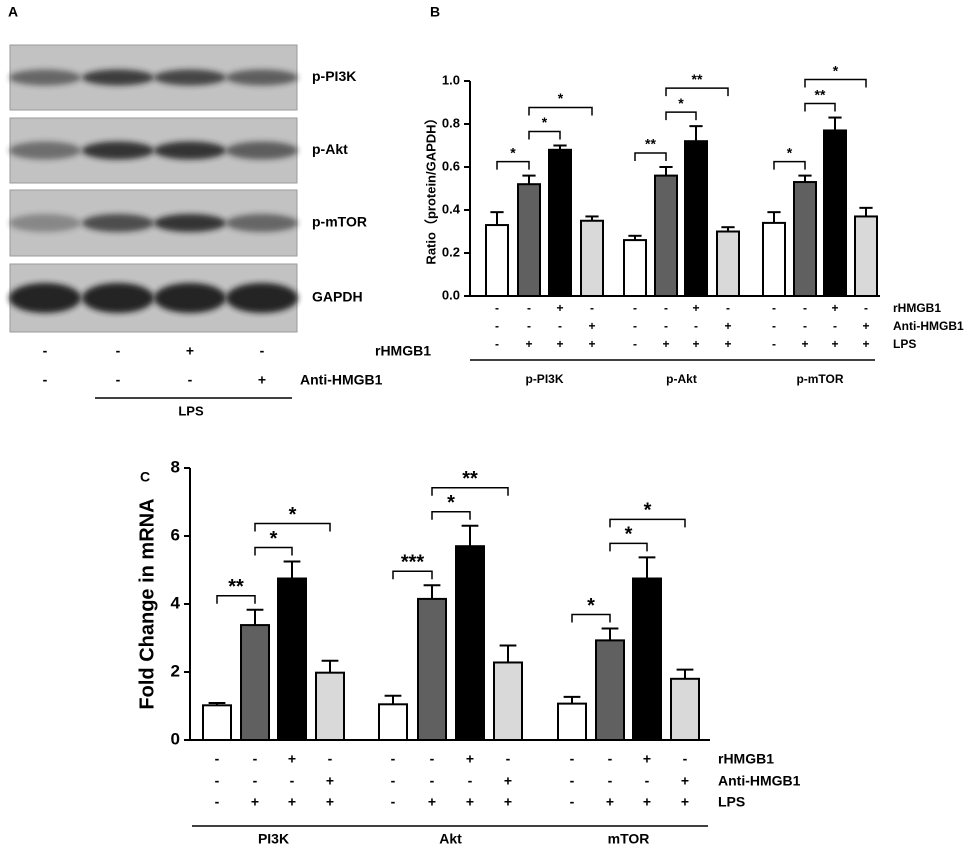  What do you see at coordinates (175, 534) in the screenshot?
I see `y-tick-label: 6` at bounding box center [175, 534].